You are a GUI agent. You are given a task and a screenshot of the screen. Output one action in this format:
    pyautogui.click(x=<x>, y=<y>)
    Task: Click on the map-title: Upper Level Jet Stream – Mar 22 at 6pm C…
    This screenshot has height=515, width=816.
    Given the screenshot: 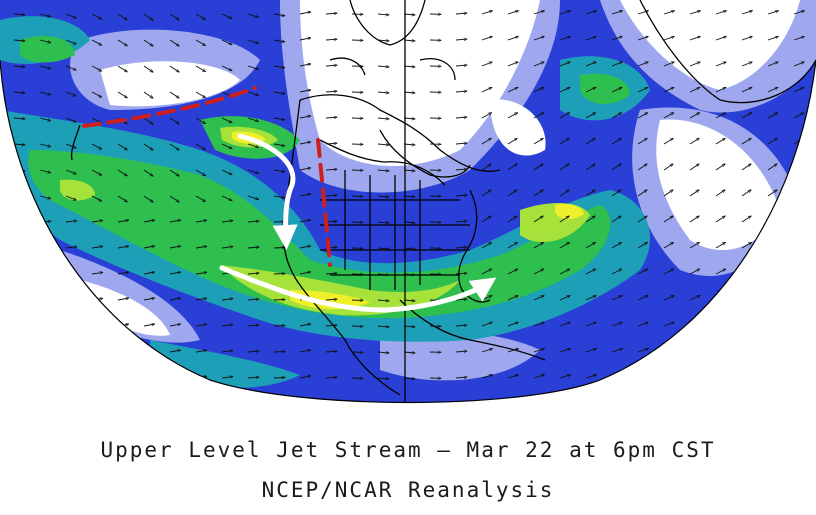 What is the action you would take?
    pyautogui.click(x=408, y=450)
    